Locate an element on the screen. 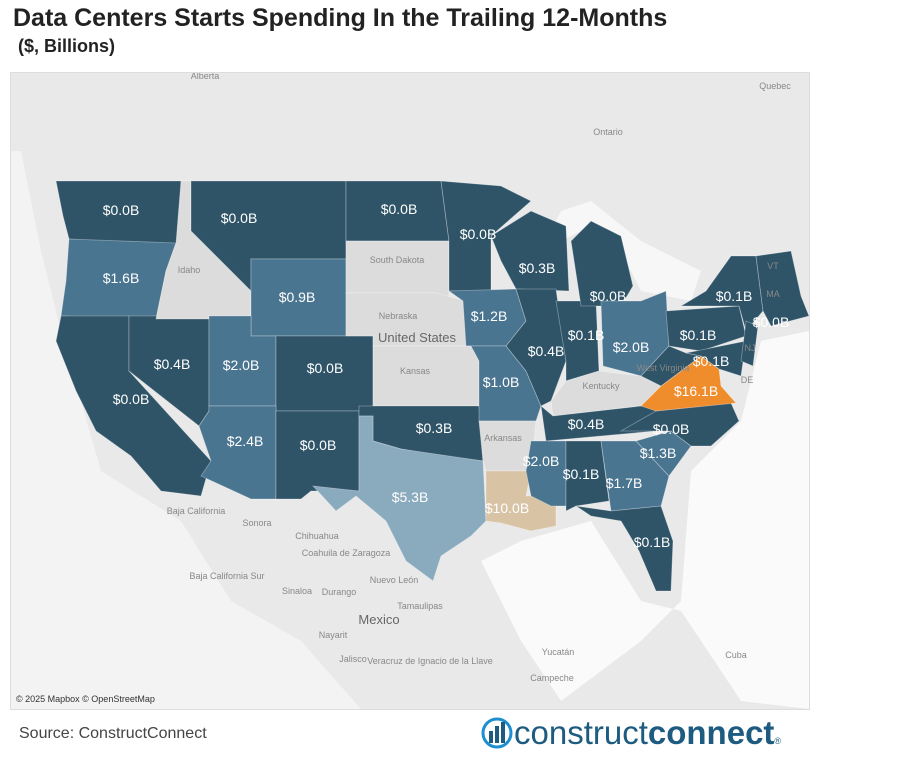  state-ms is located at coordinates (546, 473).